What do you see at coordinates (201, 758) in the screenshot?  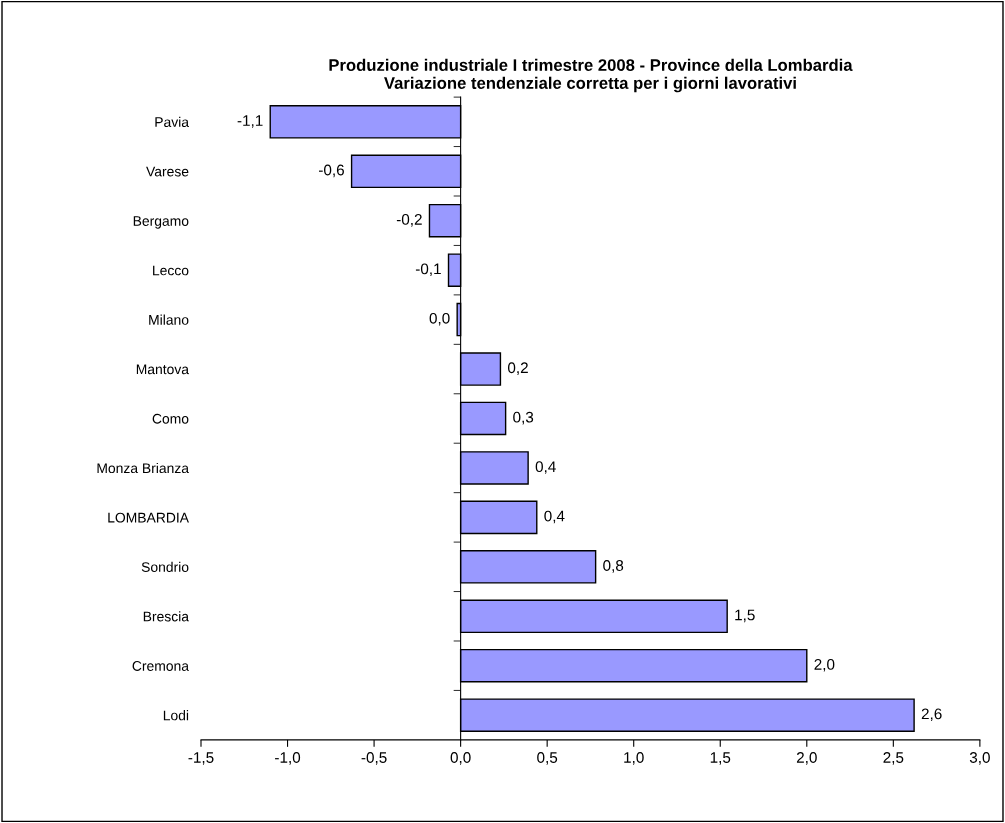 I see `x-tick-label: -1,5` at bounding box center [201, 758].